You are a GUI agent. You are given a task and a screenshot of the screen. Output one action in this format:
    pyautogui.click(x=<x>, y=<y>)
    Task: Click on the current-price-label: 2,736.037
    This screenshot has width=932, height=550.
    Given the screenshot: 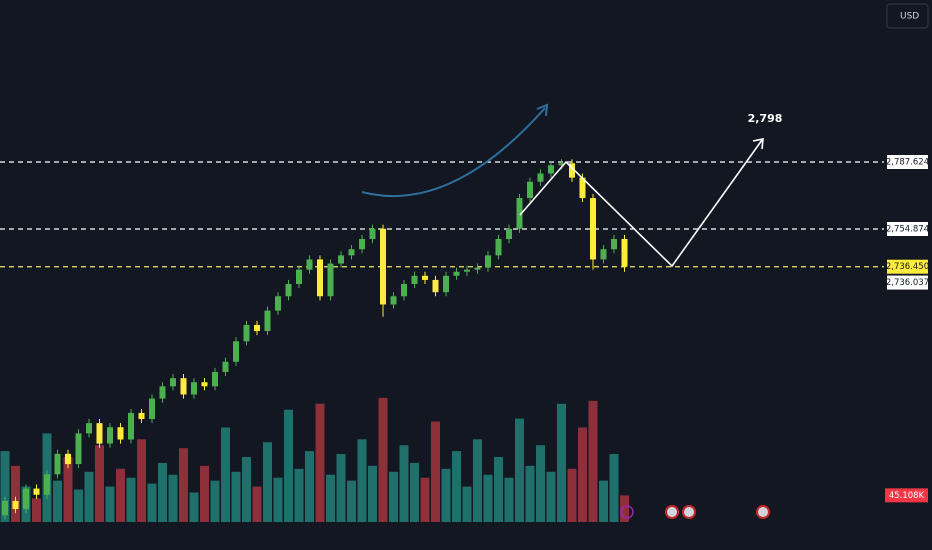 What is the action you would take?
    pyautogui.click(x=907, y=283)
    